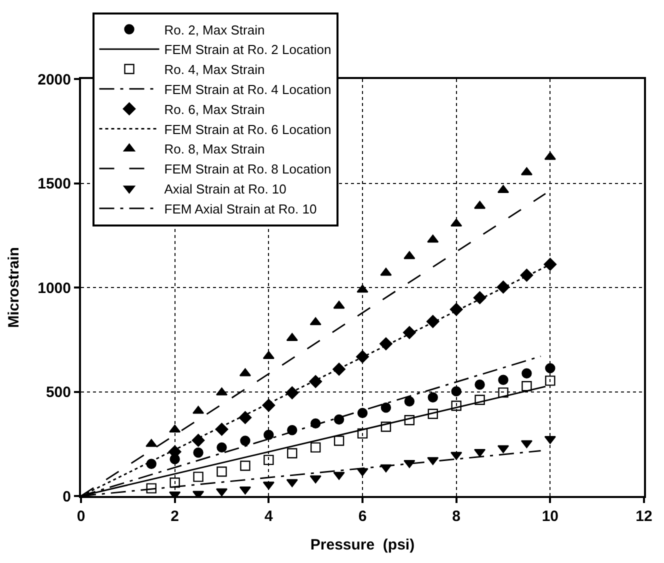 Image resolution: width=664 pixels, height=563 pixels. Describe the element at coordinates (248, 169) in the screenshot. I see `legend-label: FEM Strain at Ro. 8 Location` at that location.